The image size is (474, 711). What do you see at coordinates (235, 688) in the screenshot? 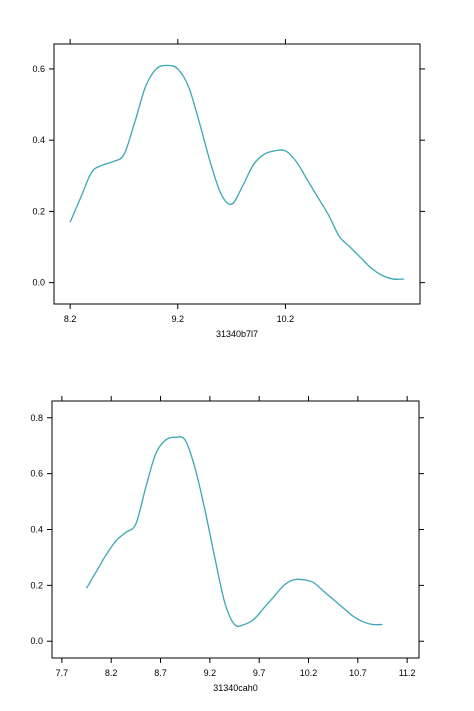
I see `x-axis-label: 31340cah0` at bounding box center [235, 688].